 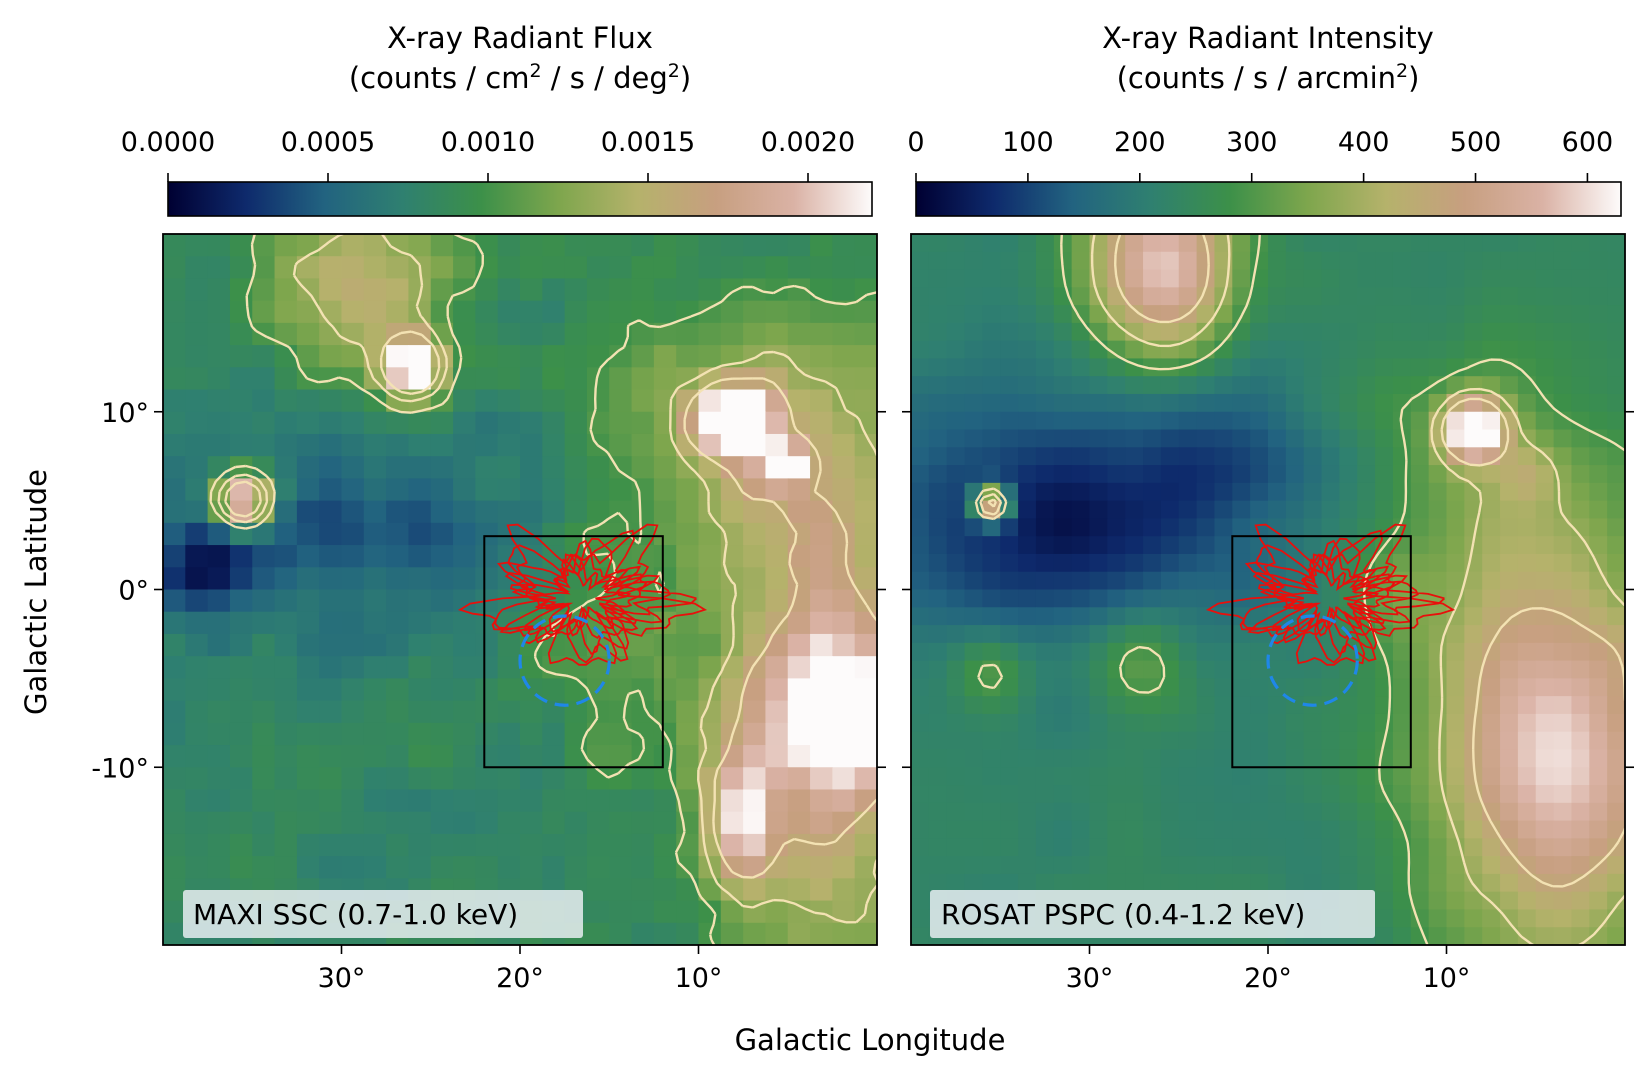 I want to click on region-of-interest-box, so click(x=573, y=652).